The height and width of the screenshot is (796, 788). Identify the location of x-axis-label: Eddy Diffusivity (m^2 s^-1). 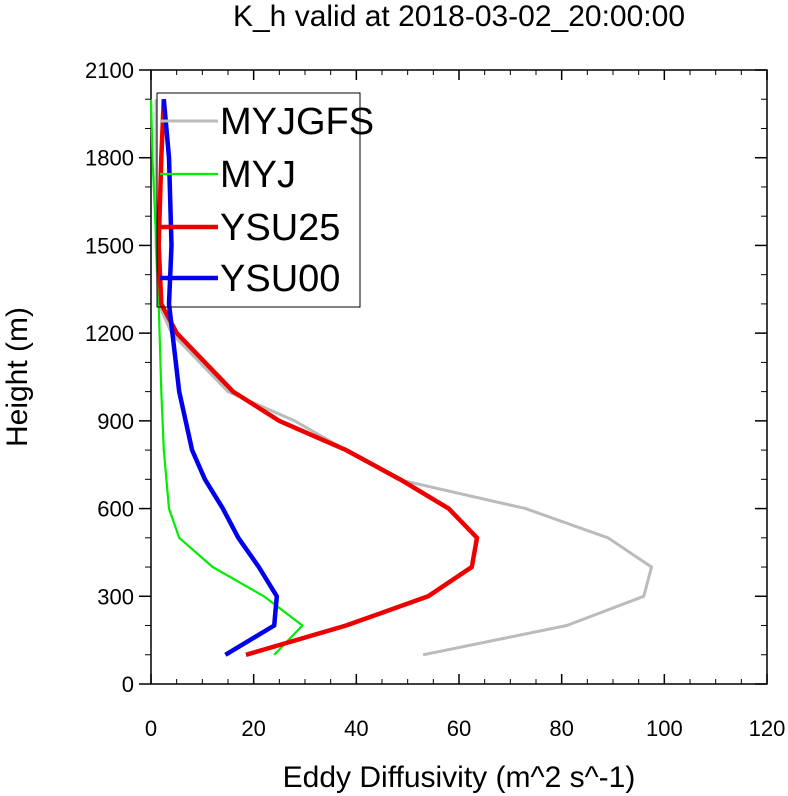
(459, 777).